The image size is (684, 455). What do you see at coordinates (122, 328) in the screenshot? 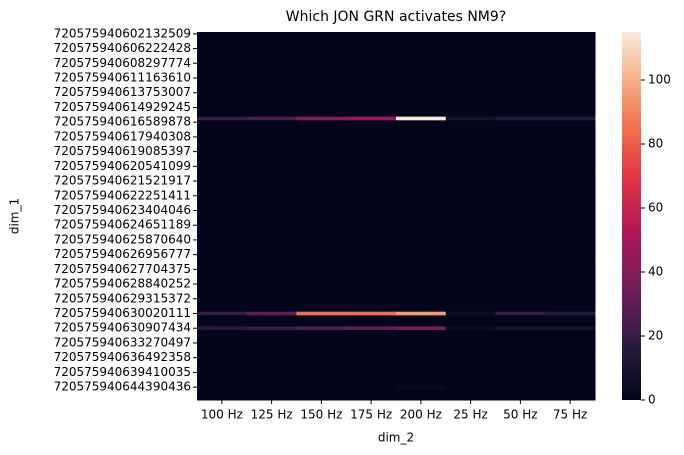
I see `y-tick-label: 720575940630907434` at bounding box center [122, 328].